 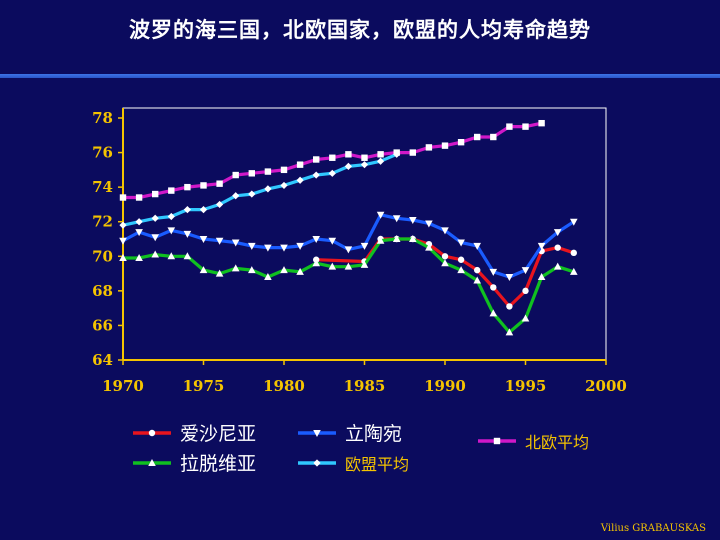 I want to click on y-tick-label: 70, so click(x=102, y=256).